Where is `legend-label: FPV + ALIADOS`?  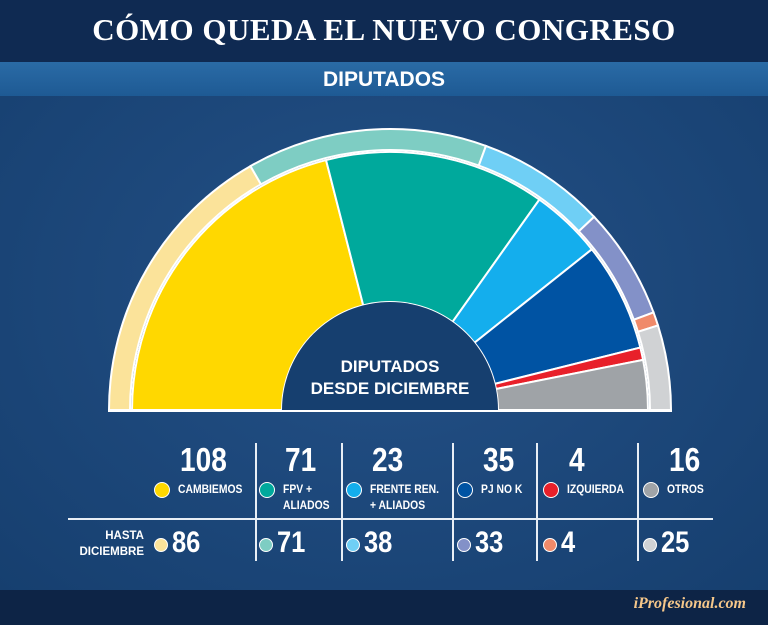
legend-label: FPV + ALIADOS is located at coordinates (306, 498).